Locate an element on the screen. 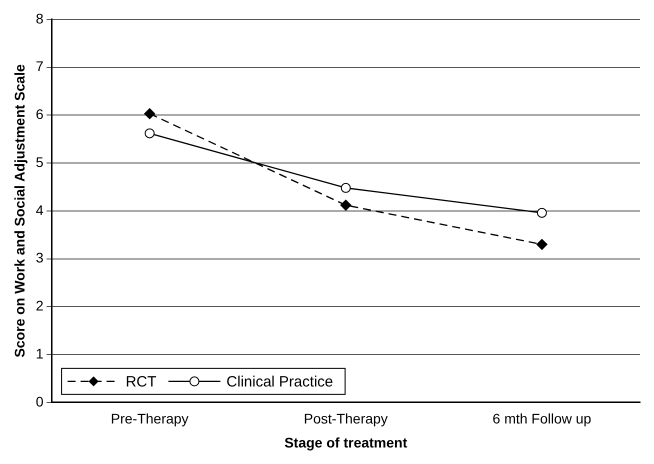 Image resolution: width=654 pixels, height=464 pixels. x-tick-label: Pre-Therapy is located at coordinates (149, 418).